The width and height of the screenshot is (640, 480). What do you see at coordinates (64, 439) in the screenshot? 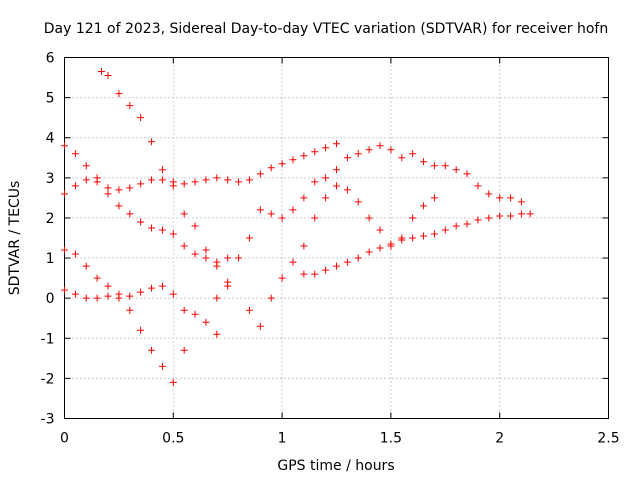
I see `x-tick-label: 0` at bounding box center [64, 439].